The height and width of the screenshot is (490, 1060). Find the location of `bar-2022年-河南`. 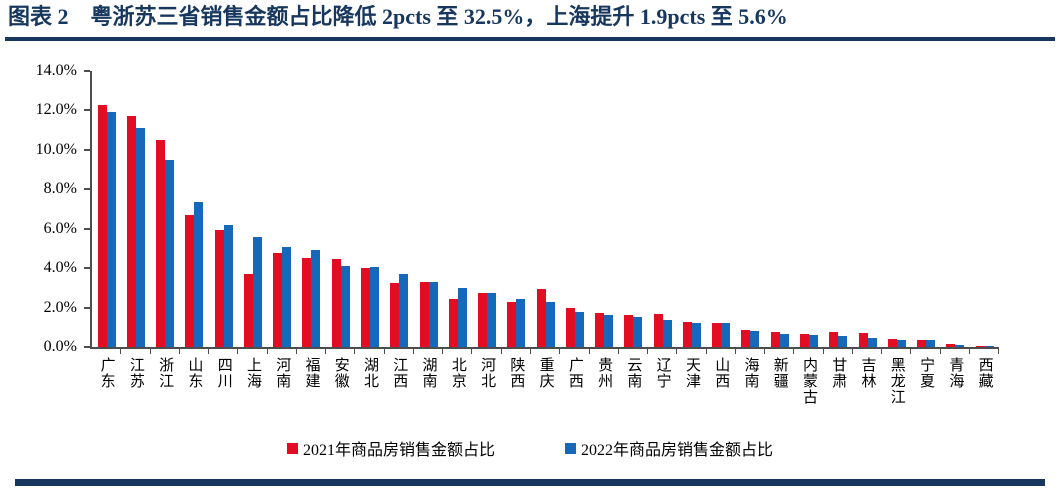

bar-2022年-河南 is located at coordinates (287, 297).